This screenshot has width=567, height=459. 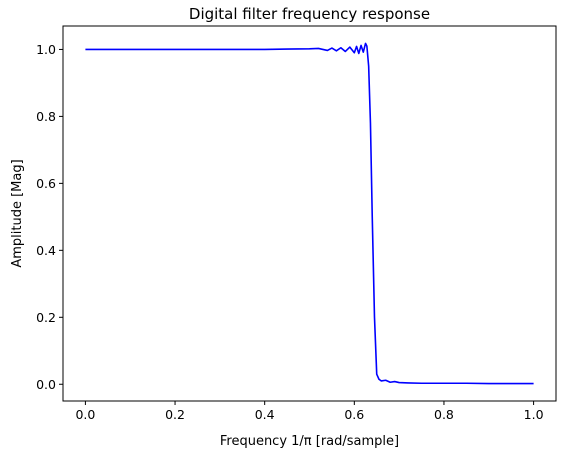 What do you see at coordinates (46, 250) in the screenshot?
I see `y-tick-label: 0.4` at bounding box center [46, 250].